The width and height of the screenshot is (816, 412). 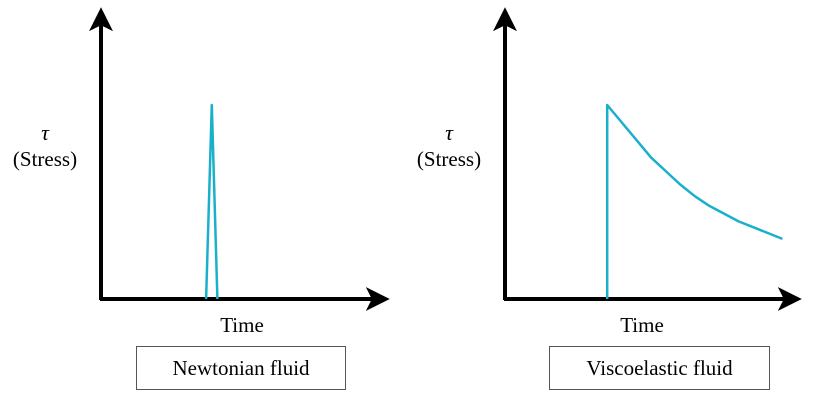 What do you see at coordinates (449, 159) in the screenshot?
I see `viscoelastic-ylabel: (Stress)` at bounding box center [449, 159].